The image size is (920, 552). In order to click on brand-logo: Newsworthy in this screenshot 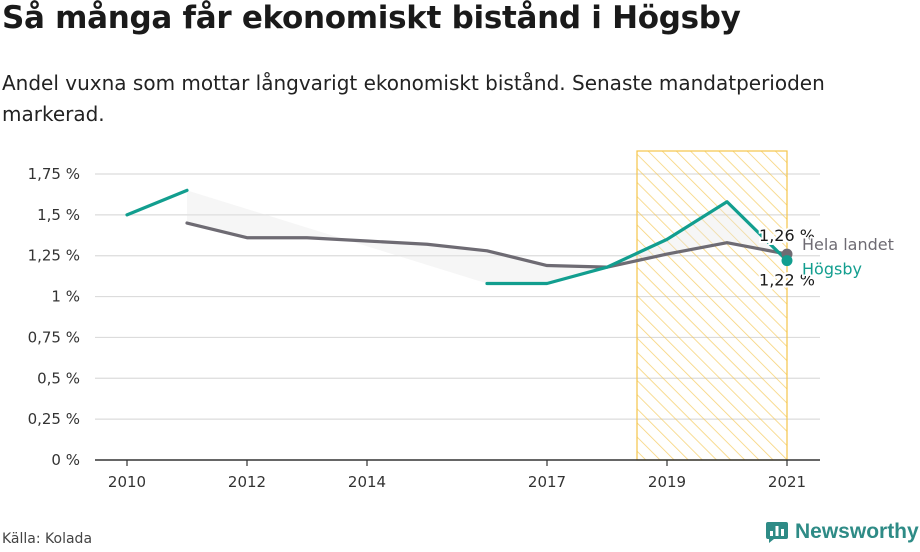, I will do `click(842, 532)`.